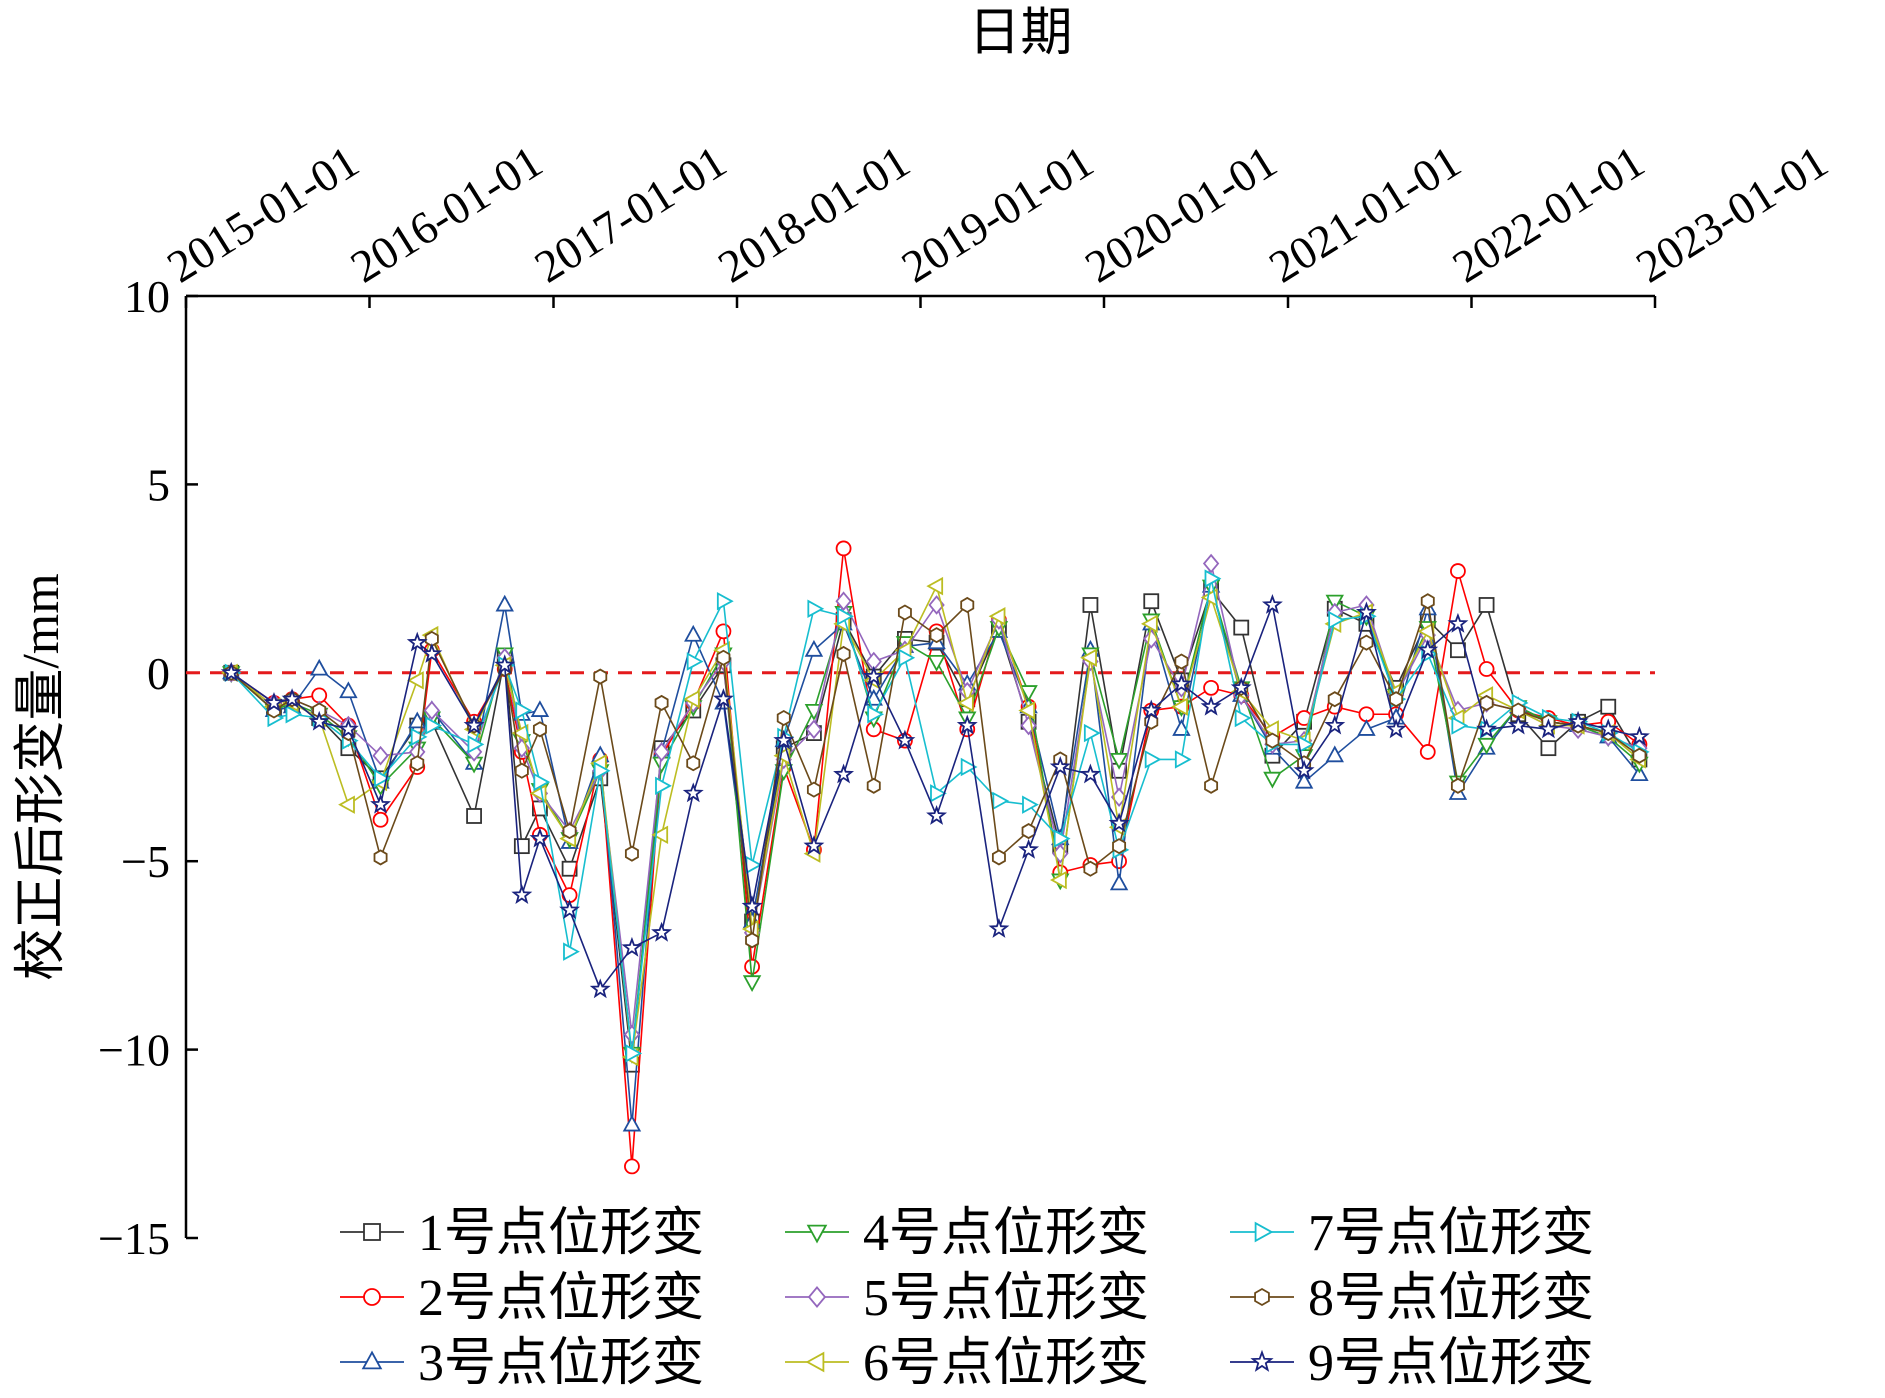 This screenshot has height=1398, width=1885. I want to click on y-tick-label: 0, so click(158, 673).